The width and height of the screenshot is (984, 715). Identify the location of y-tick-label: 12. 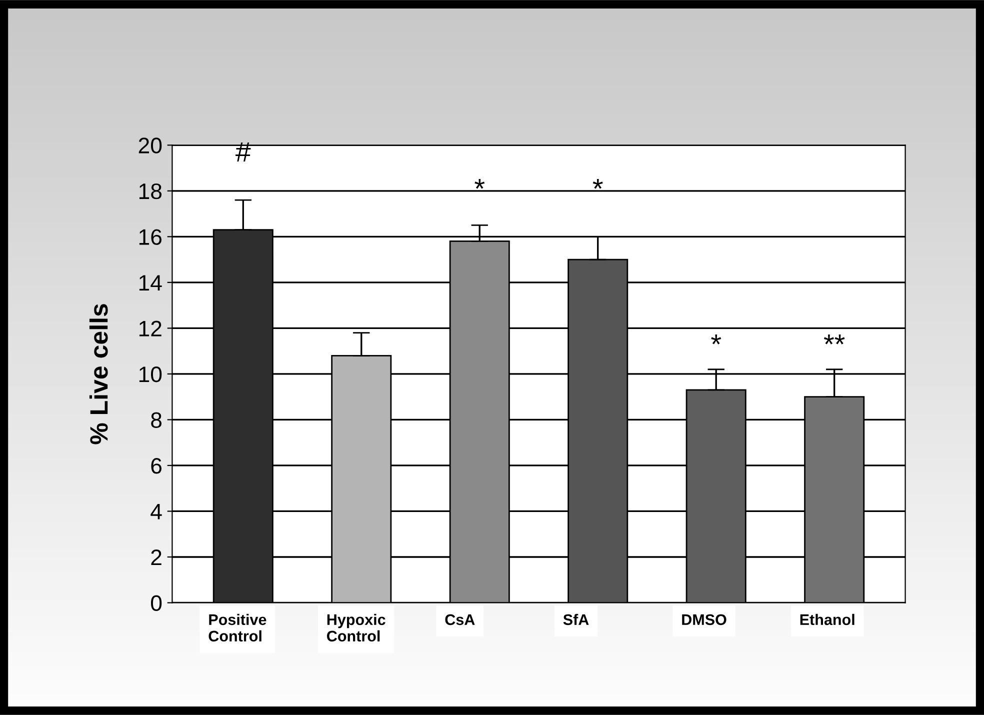
(150, 328).